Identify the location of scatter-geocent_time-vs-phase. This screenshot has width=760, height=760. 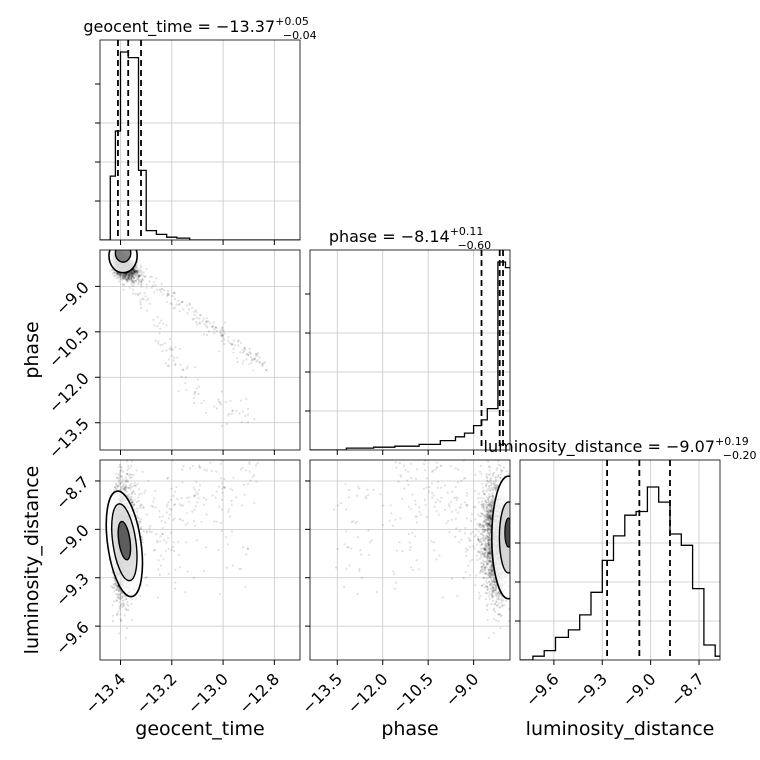
(188, 338).